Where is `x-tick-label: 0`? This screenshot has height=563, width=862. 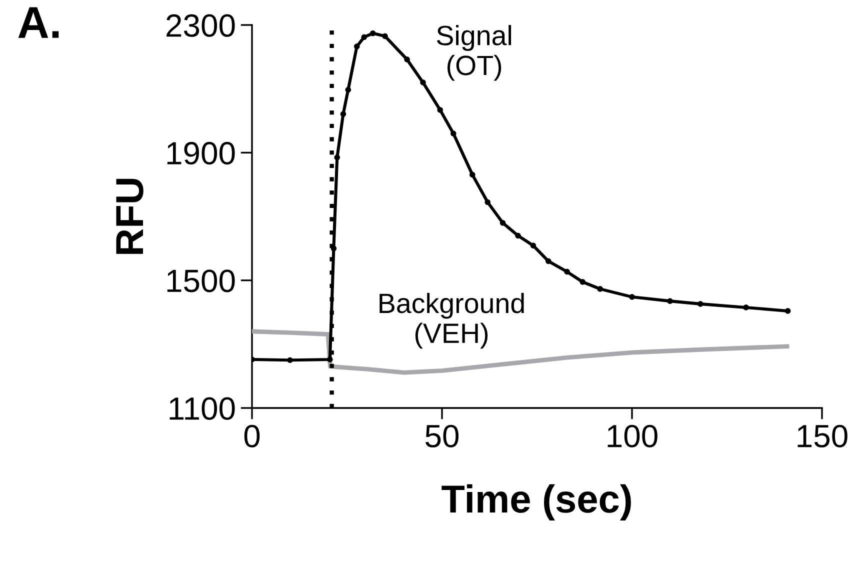 x-tick-label: 0 is located at coordinates (252, 436).